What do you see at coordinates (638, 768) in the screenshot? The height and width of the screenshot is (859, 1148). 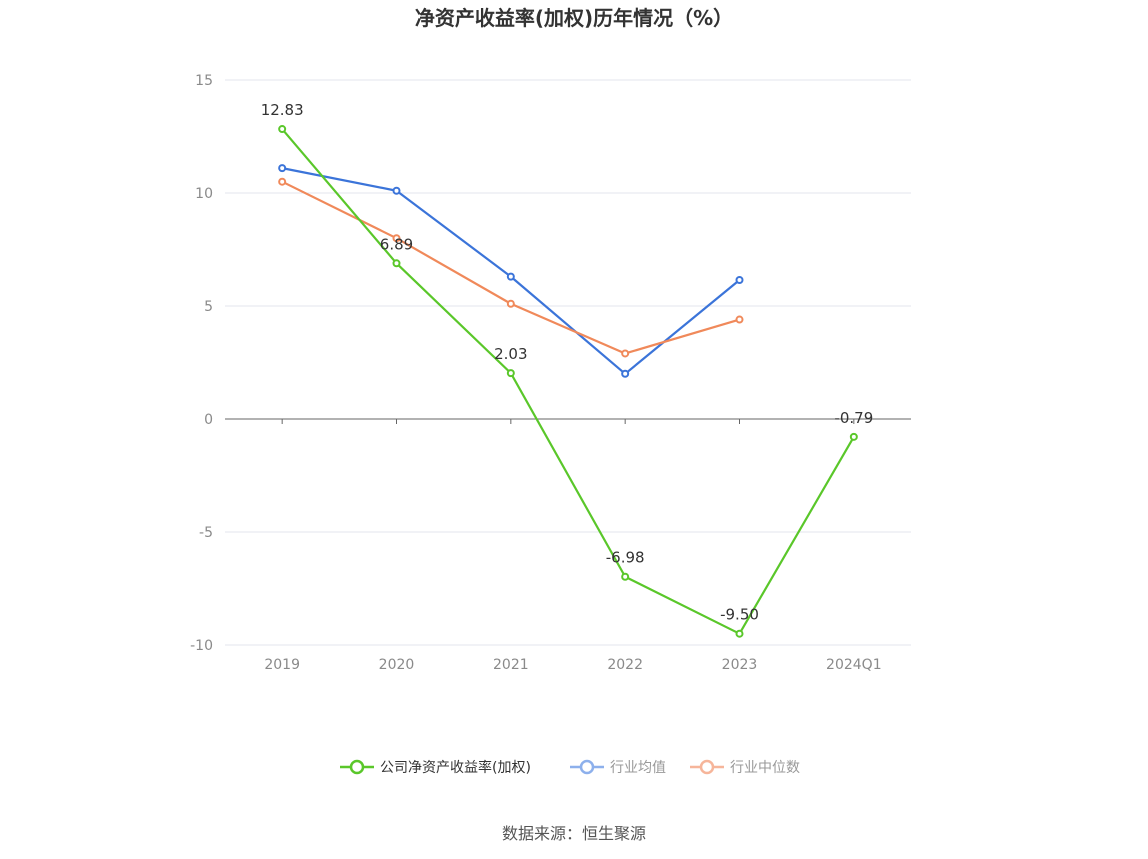 I see `legend-label: 行业均值` at bounding box center [638, 768].